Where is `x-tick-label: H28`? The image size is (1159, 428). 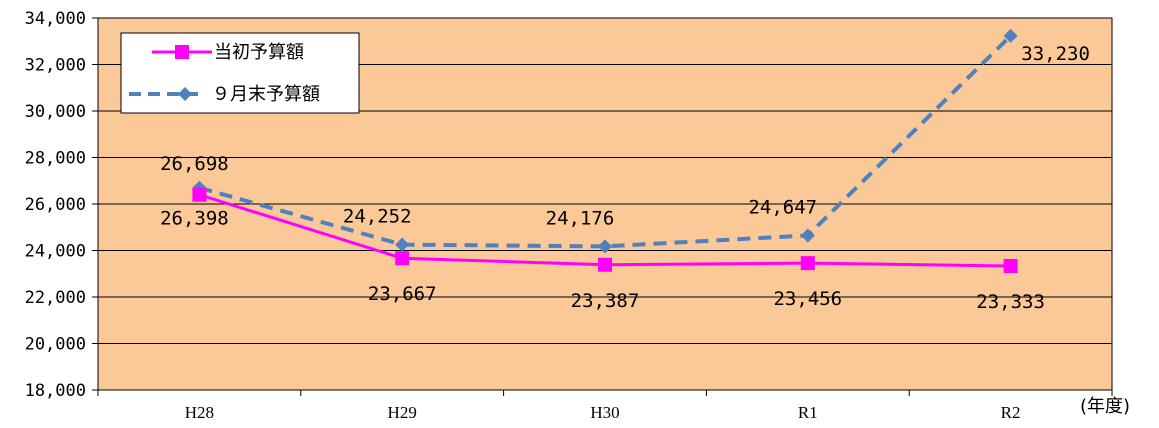 x-tick-label: H28 is located at coordinates (199, 412).